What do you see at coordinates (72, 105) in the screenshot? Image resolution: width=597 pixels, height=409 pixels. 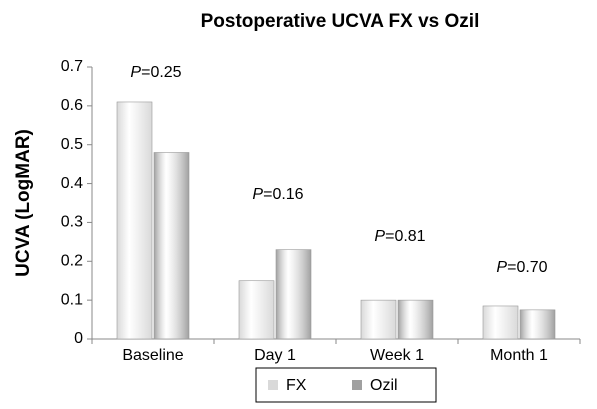 I see `y-tick-label: 0.6` at bounding box center [72, 105].